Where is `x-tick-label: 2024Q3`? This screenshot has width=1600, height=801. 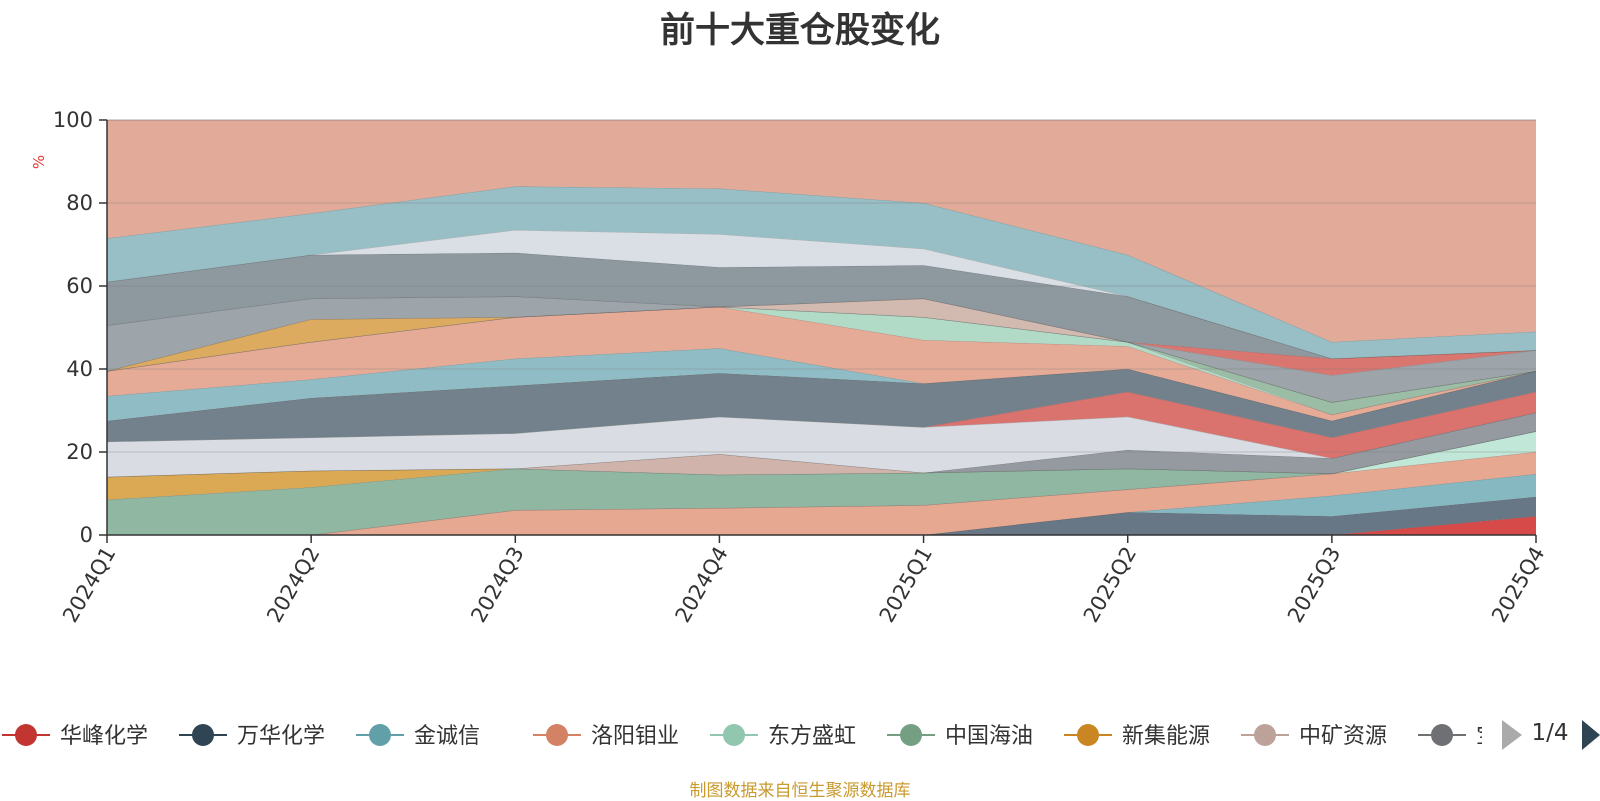
x-tick-label: 2024Q3 is located at coordinates (497, 585).